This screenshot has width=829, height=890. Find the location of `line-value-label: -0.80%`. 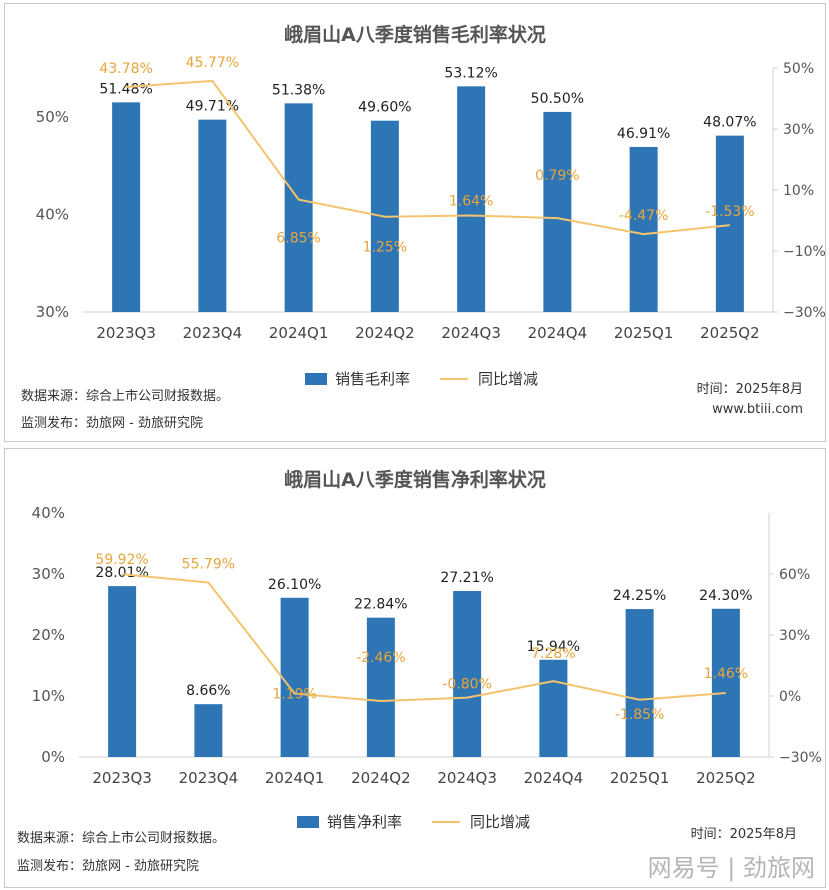

line-value-label: -0.80% is located at coordinates (467, 685).